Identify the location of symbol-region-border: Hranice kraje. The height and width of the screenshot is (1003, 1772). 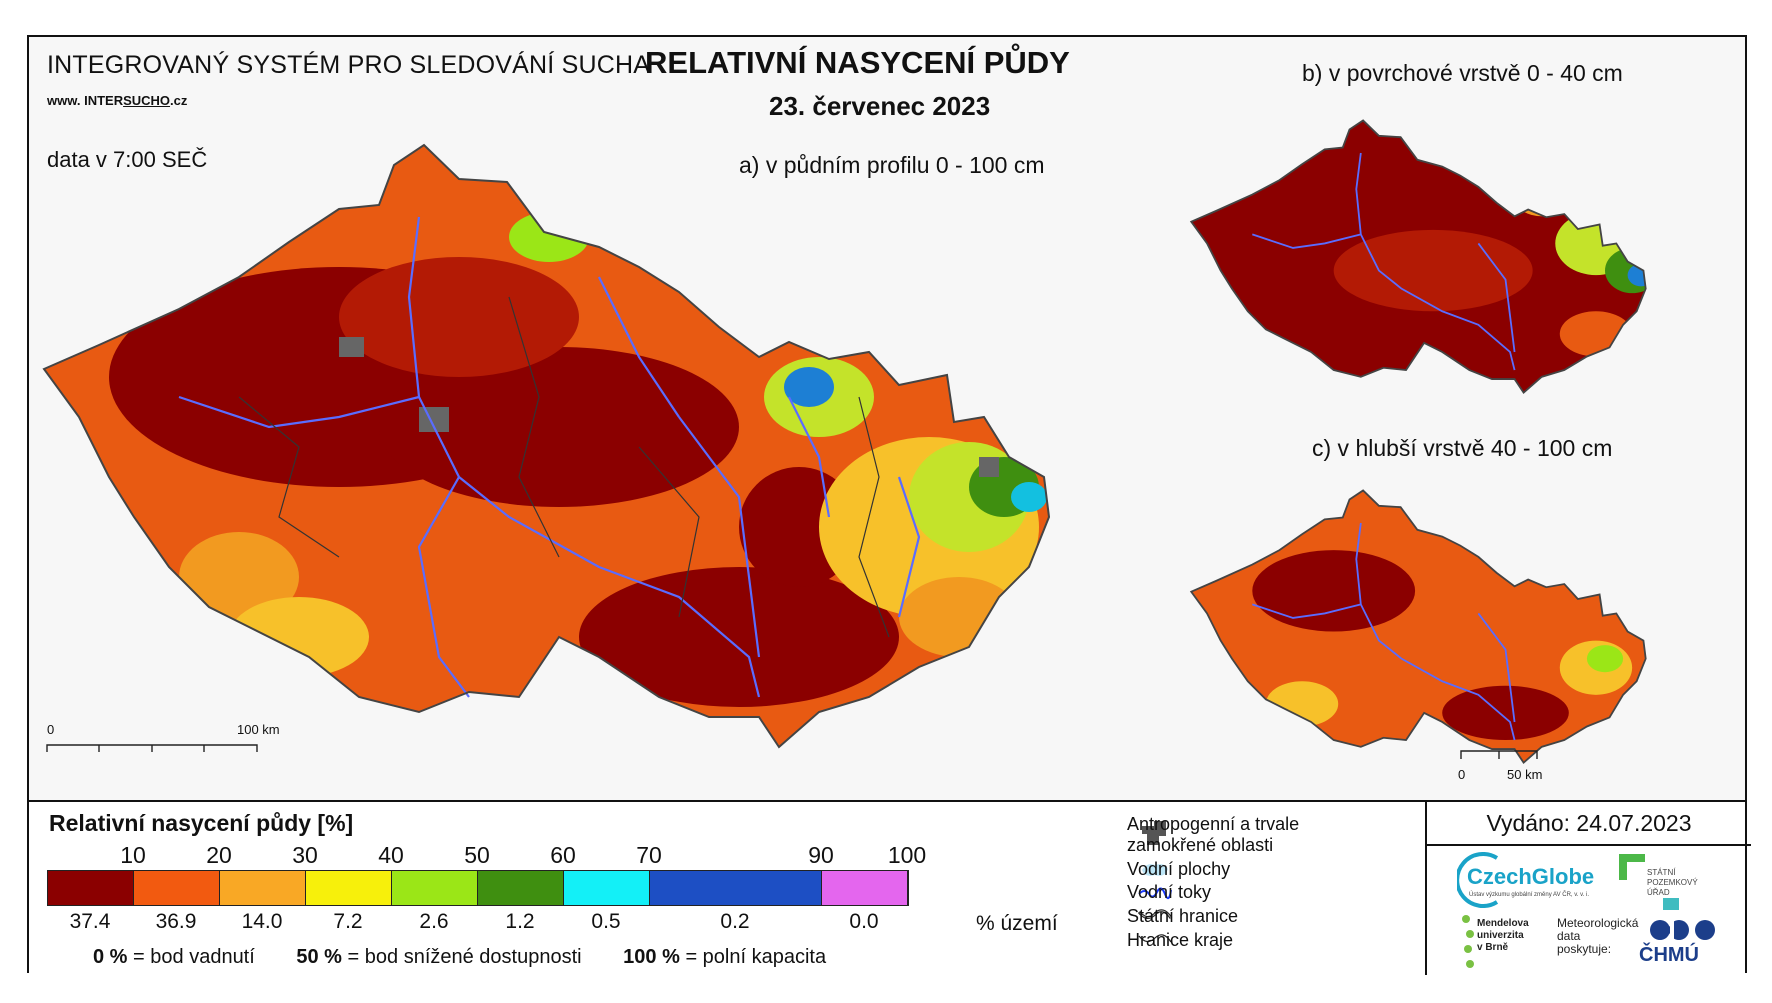
(1180, 940).